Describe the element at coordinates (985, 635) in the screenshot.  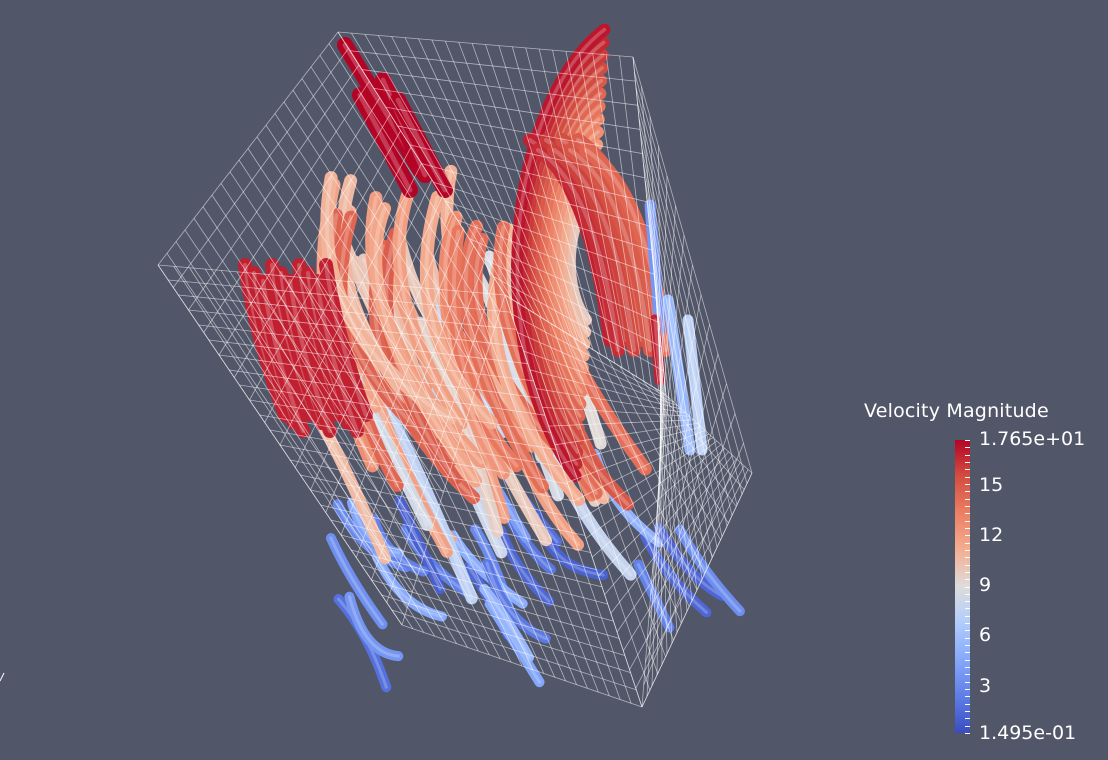
I see `colorbar-tick-label: 6` at that location.